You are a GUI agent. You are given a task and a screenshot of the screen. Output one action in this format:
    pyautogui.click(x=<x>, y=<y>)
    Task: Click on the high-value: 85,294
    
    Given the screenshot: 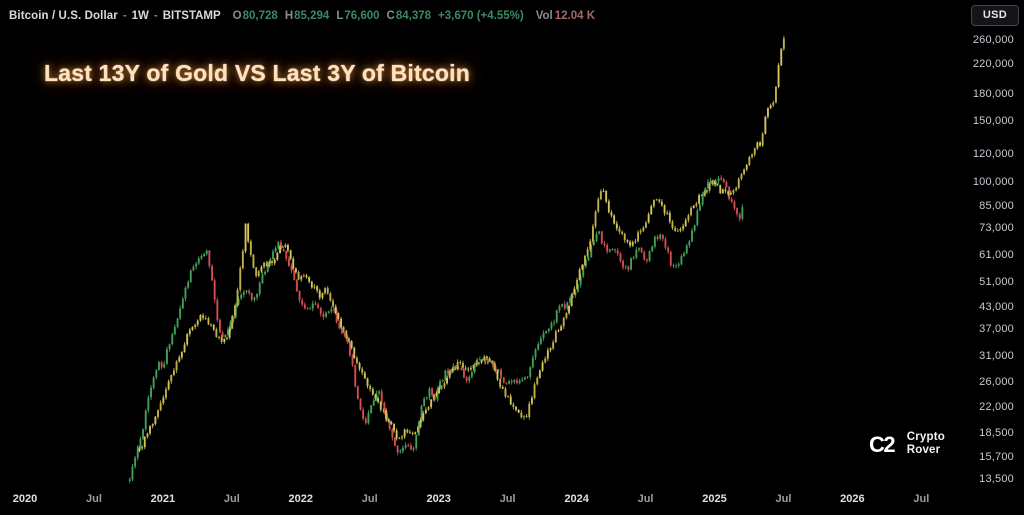 What is the action you would take?
    pyautogui.click(x=312, y=16)
    